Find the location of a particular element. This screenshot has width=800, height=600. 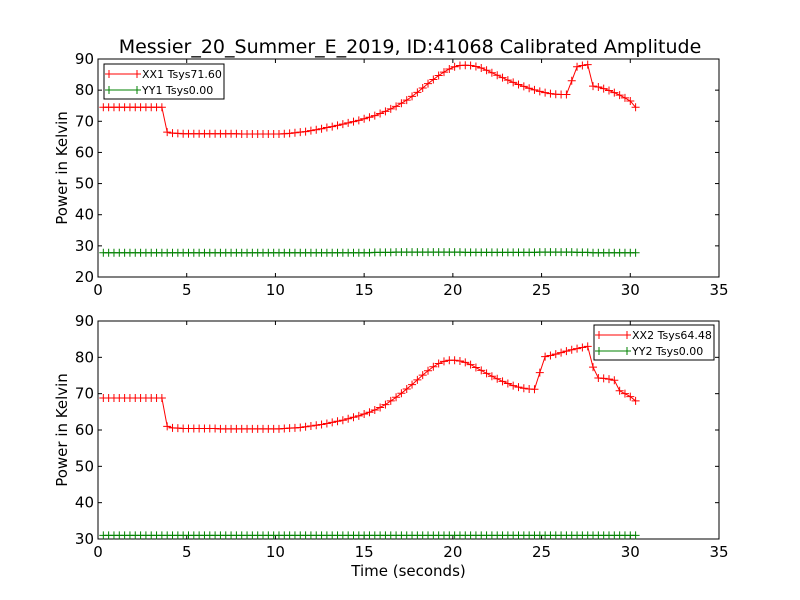

x-tick-label: 30 is located at coordinates (630, 552).